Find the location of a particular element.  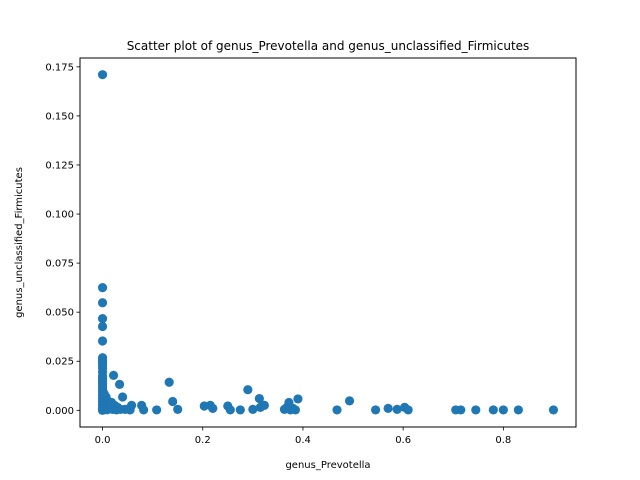

y-tick-label: 0.050 is located at coordinates (59, 313).